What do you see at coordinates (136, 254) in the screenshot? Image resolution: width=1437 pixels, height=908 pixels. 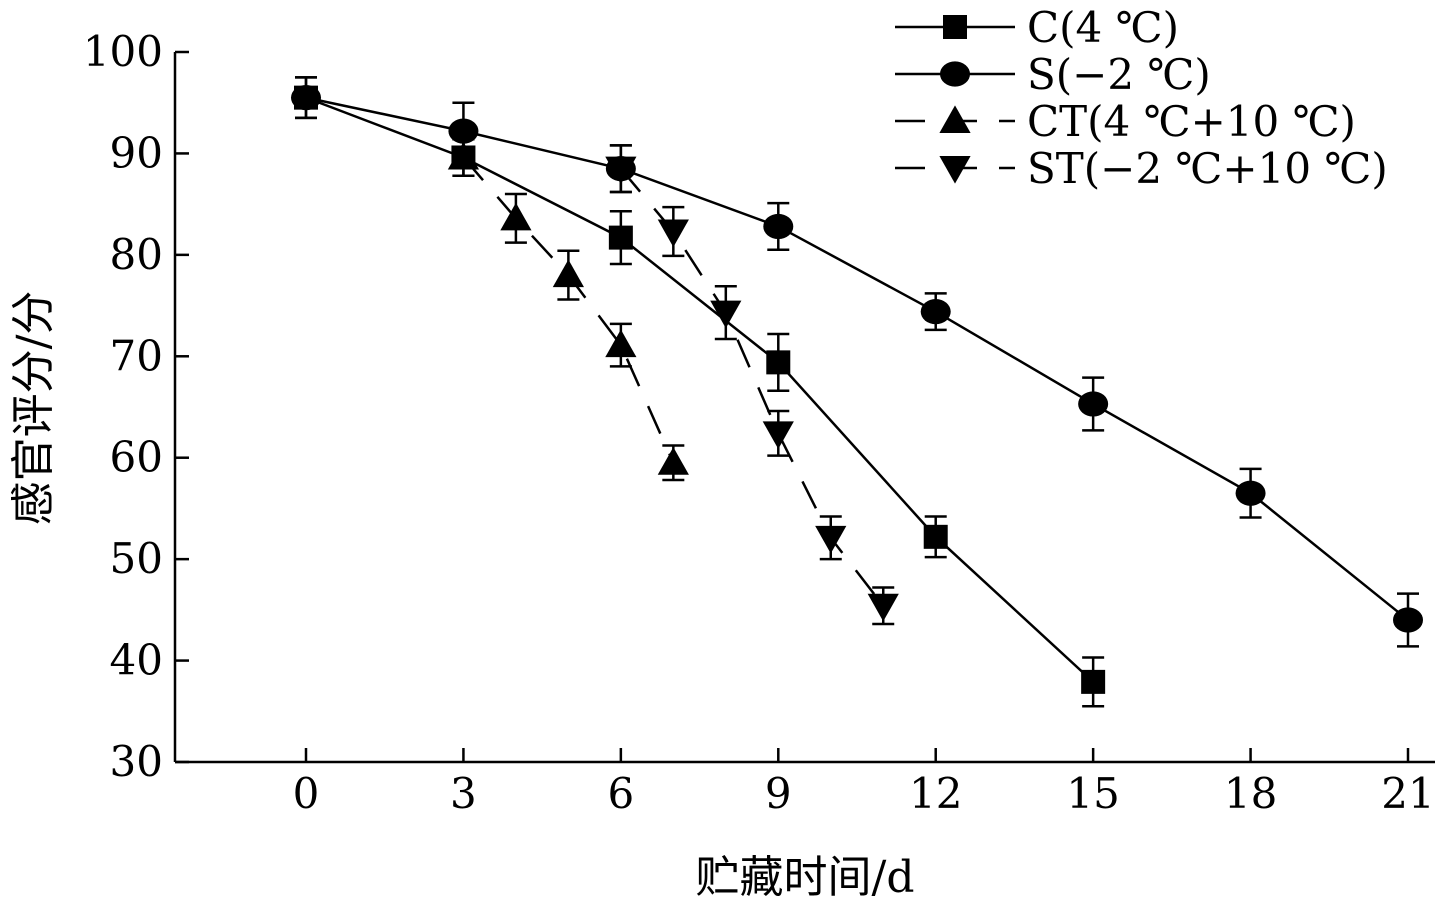 I see `y-tick-label: 80` at bounding box center [136, 254].